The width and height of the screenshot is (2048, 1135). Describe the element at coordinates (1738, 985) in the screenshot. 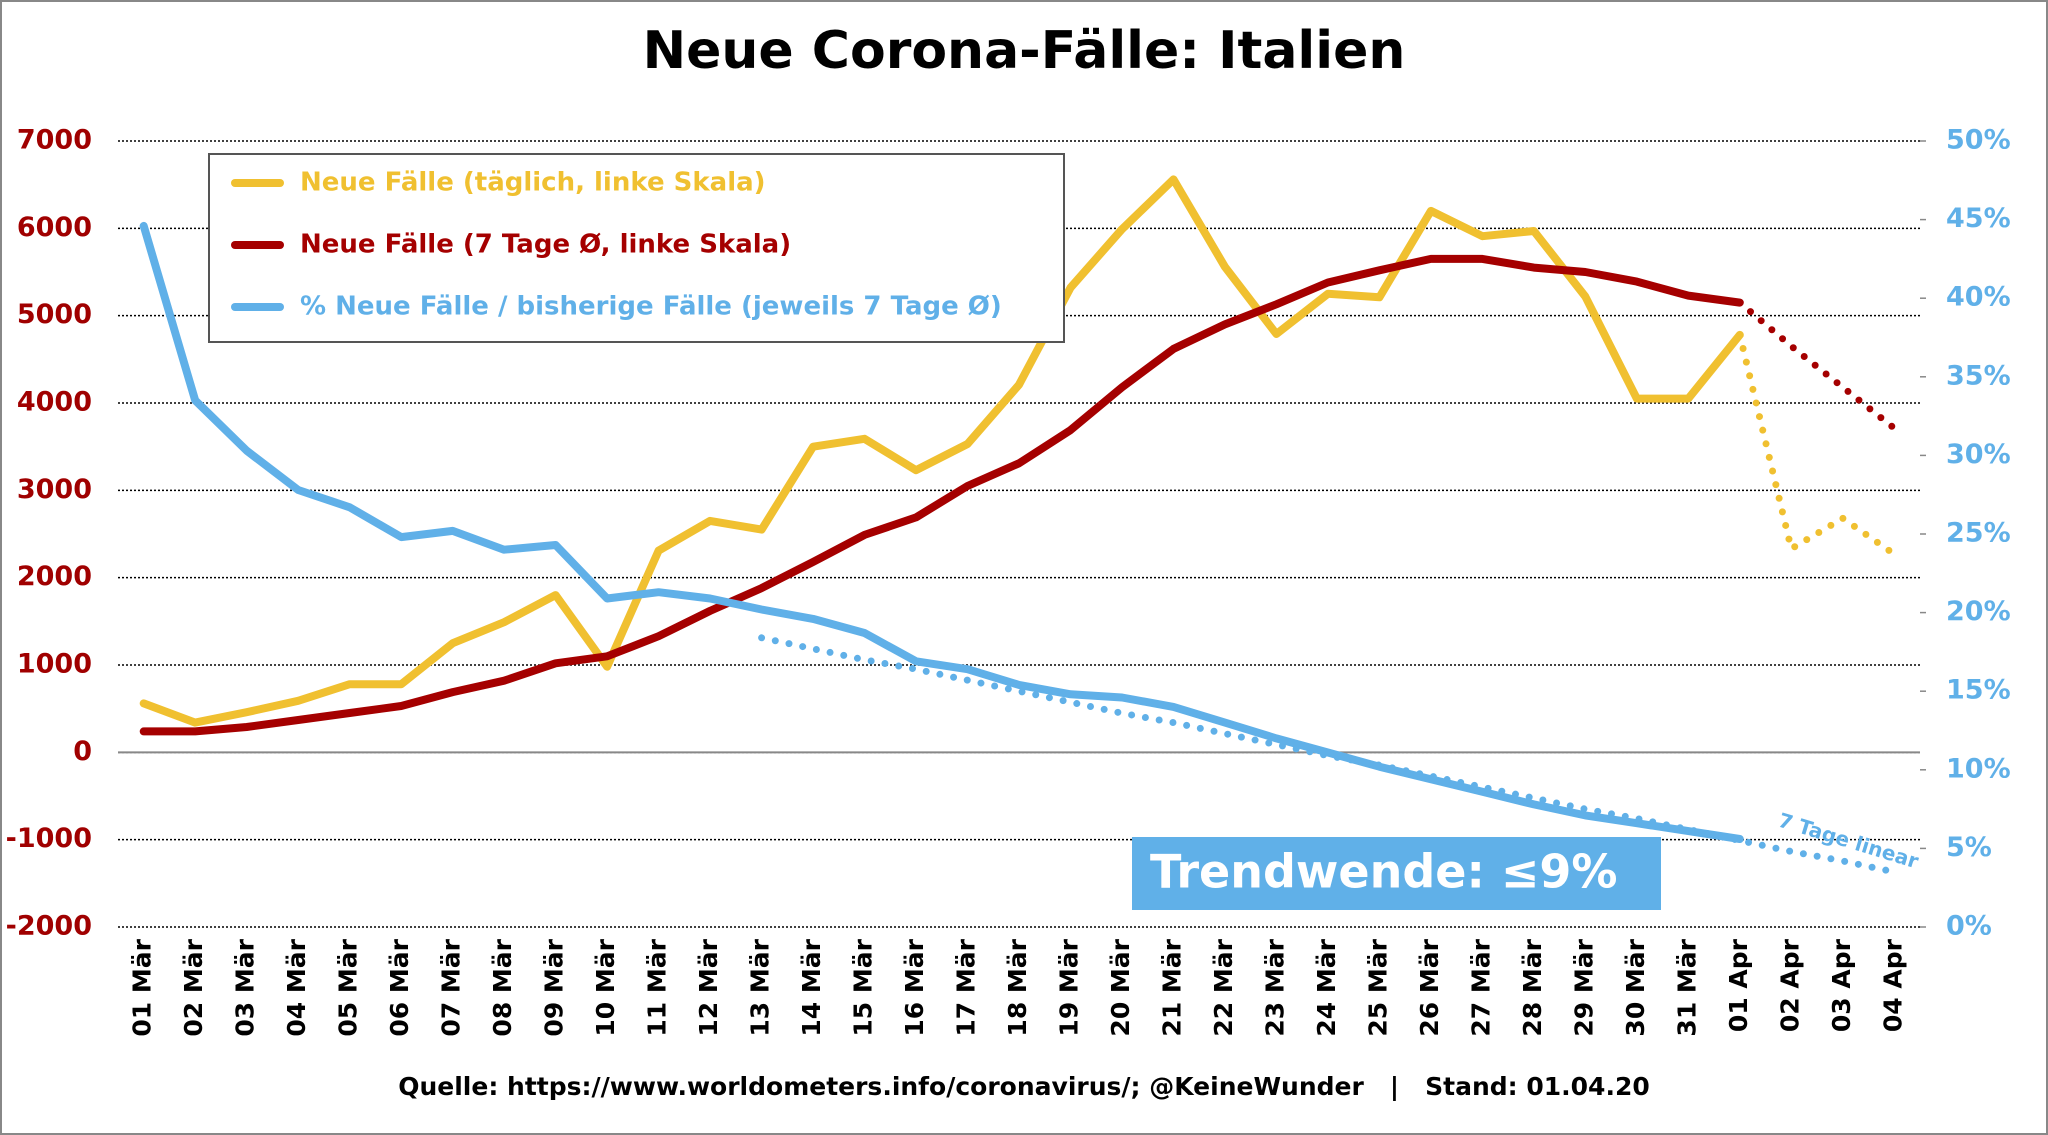

I see `x-tick-label: 01 Apr` at that location.